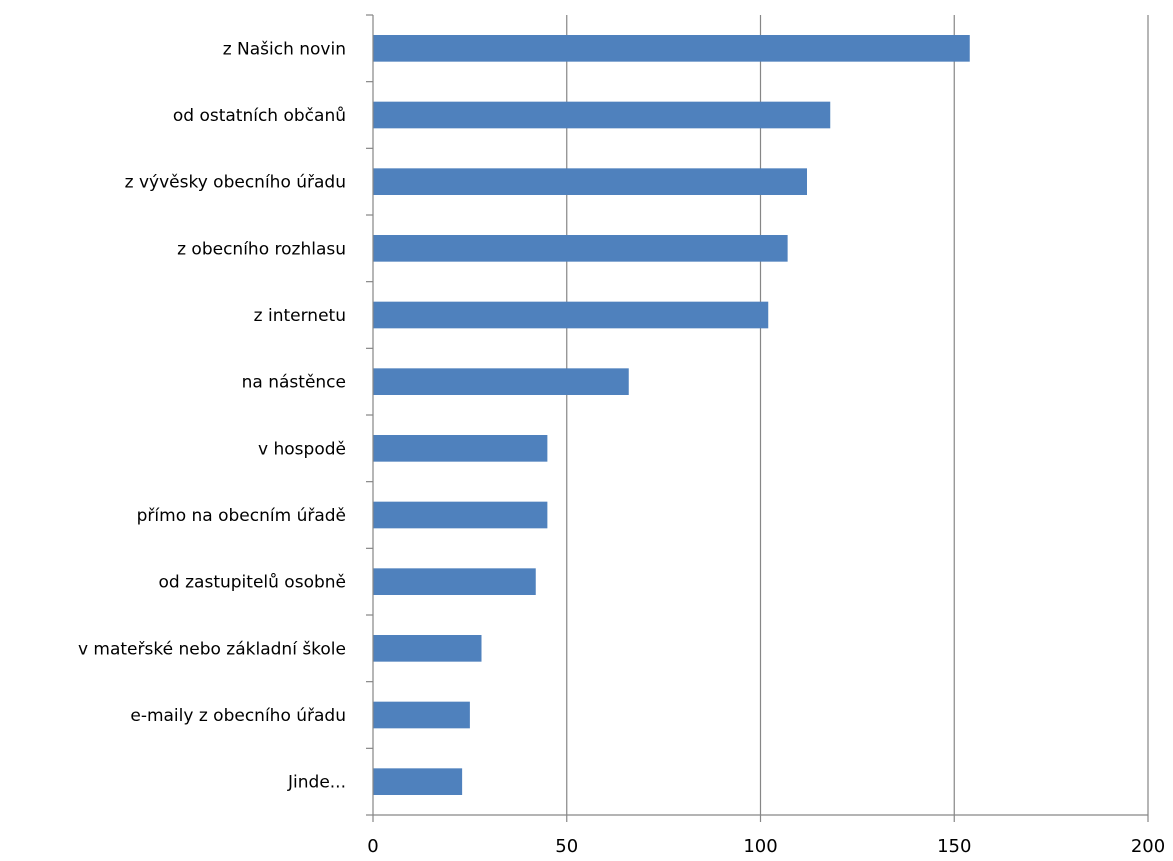  Describe the element at coordinates (284, 49) in the screenshot. I see `category-label-1: z Našich novin` at that location.